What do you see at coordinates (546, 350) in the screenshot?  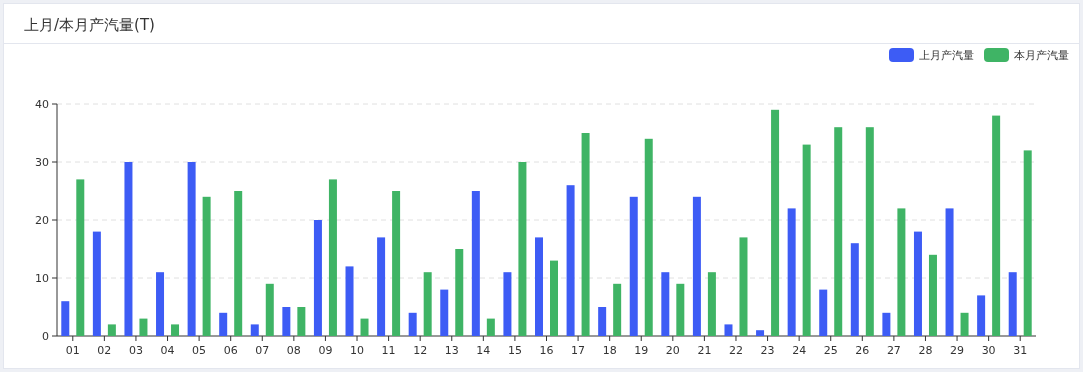 I see `x-tick-label: 16` at bounding box center [546, 350].